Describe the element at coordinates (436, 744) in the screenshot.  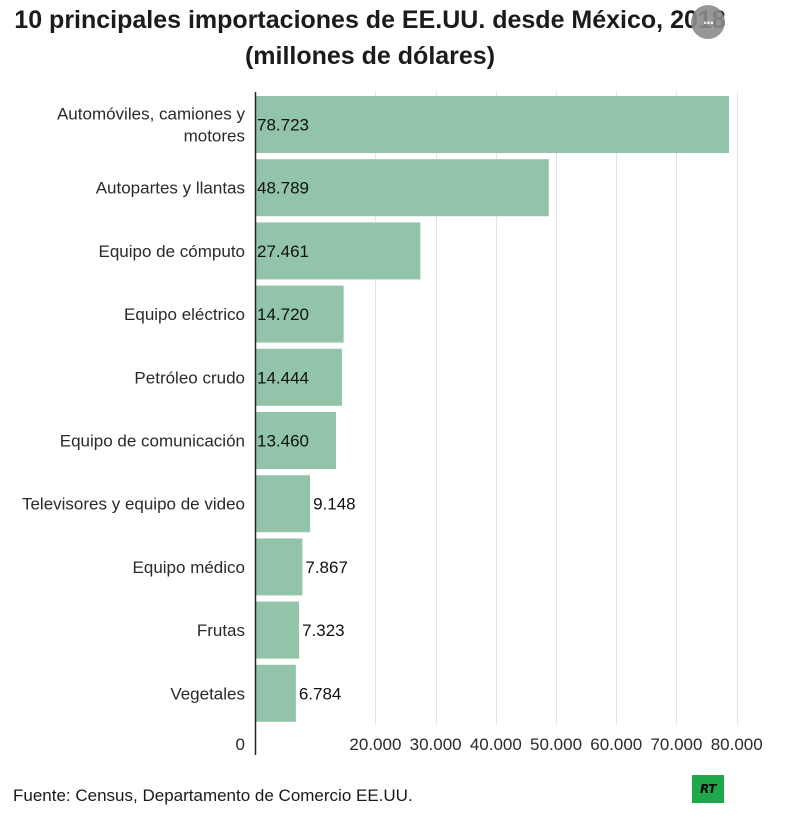
I see `x-tick-label: 30.000` at that location.